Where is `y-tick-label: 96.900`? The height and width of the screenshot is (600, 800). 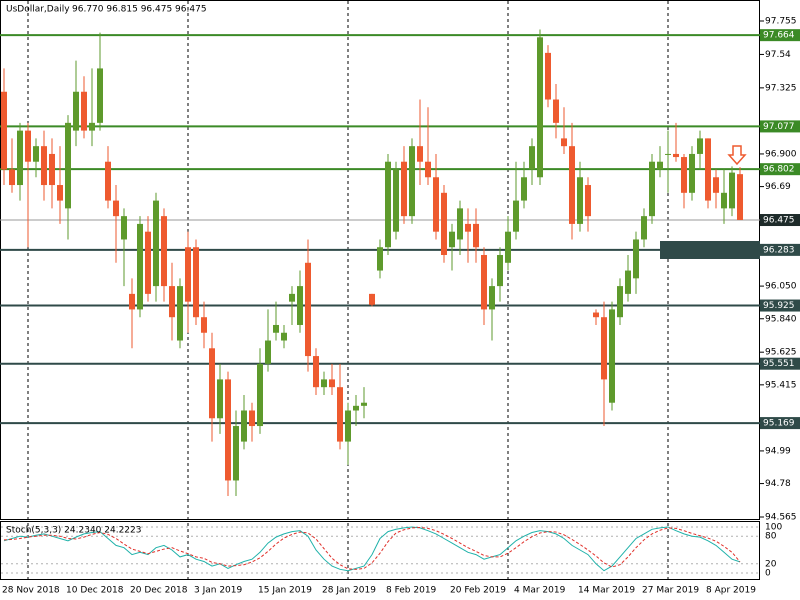
y-tick-label: 96.900 is located at coordinates (781, 154).